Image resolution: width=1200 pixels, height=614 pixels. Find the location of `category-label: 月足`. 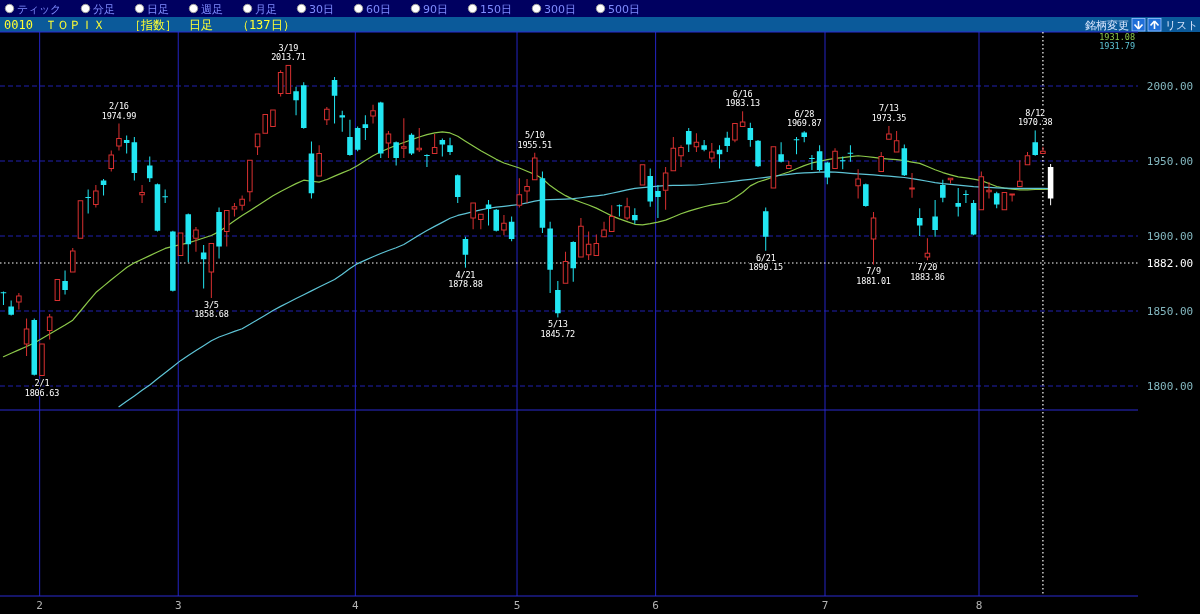

category-label: 月足 is located at coordinates (266, 9).